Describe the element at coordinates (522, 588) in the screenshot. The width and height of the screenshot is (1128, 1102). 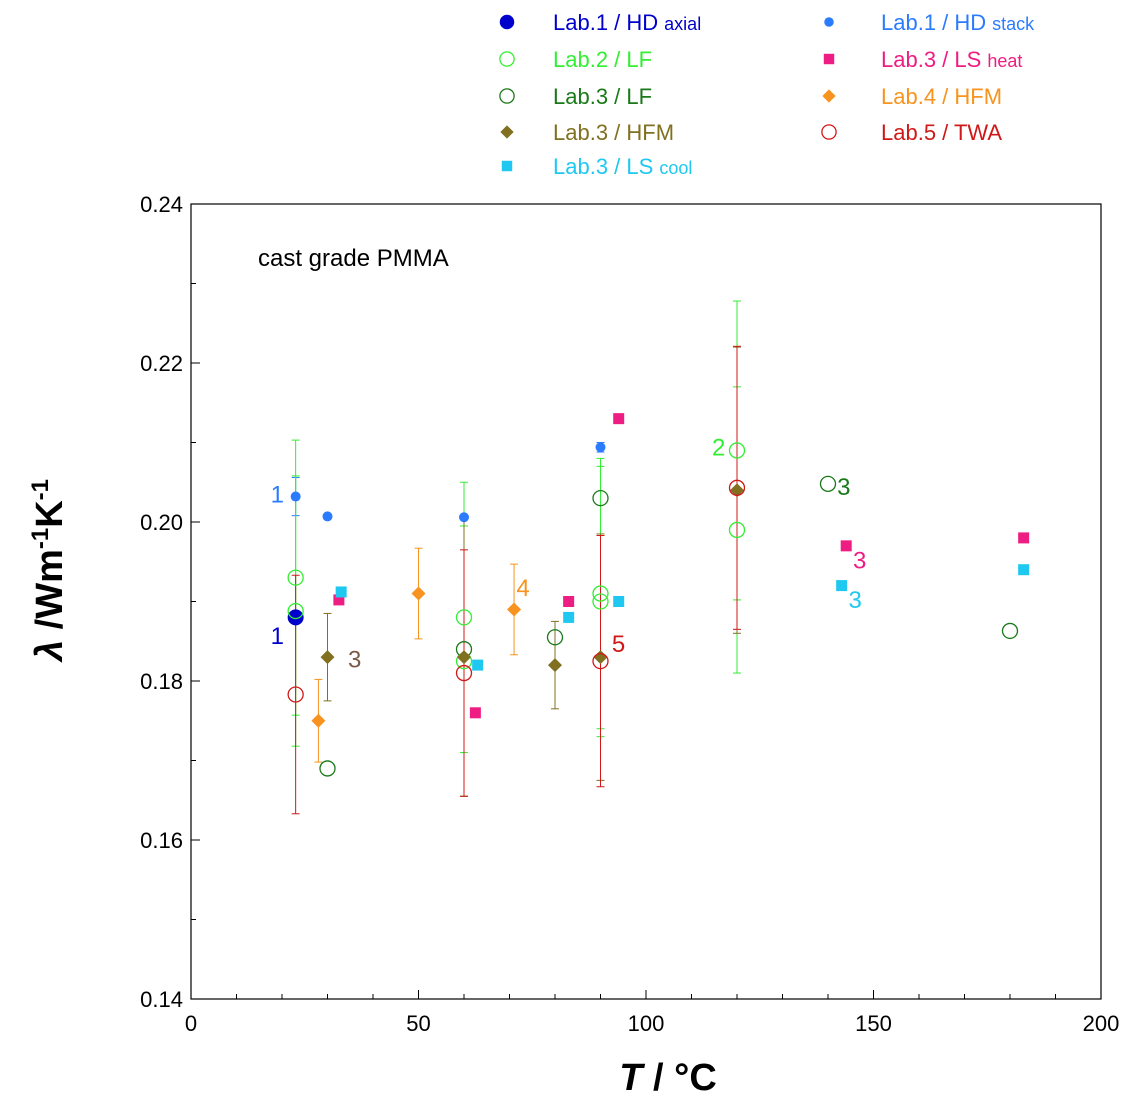
I see `point-annotation: 4` at that location.